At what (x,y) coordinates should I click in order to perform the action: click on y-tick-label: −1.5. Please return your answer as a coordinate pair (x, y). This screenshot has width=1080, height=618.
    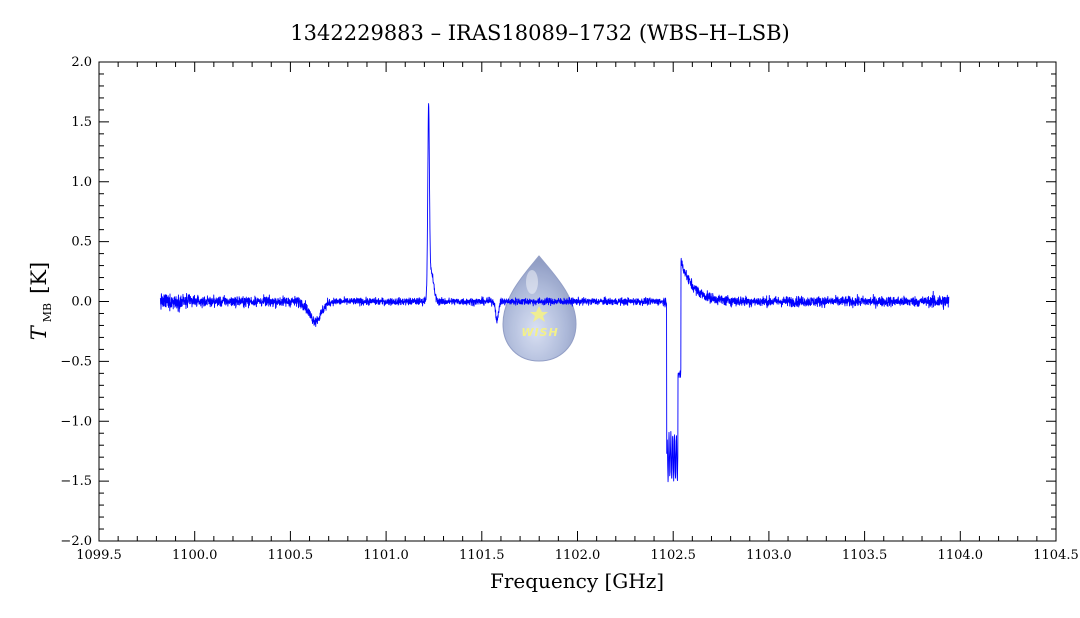
    Looking at the image, I should click on (76, 481).